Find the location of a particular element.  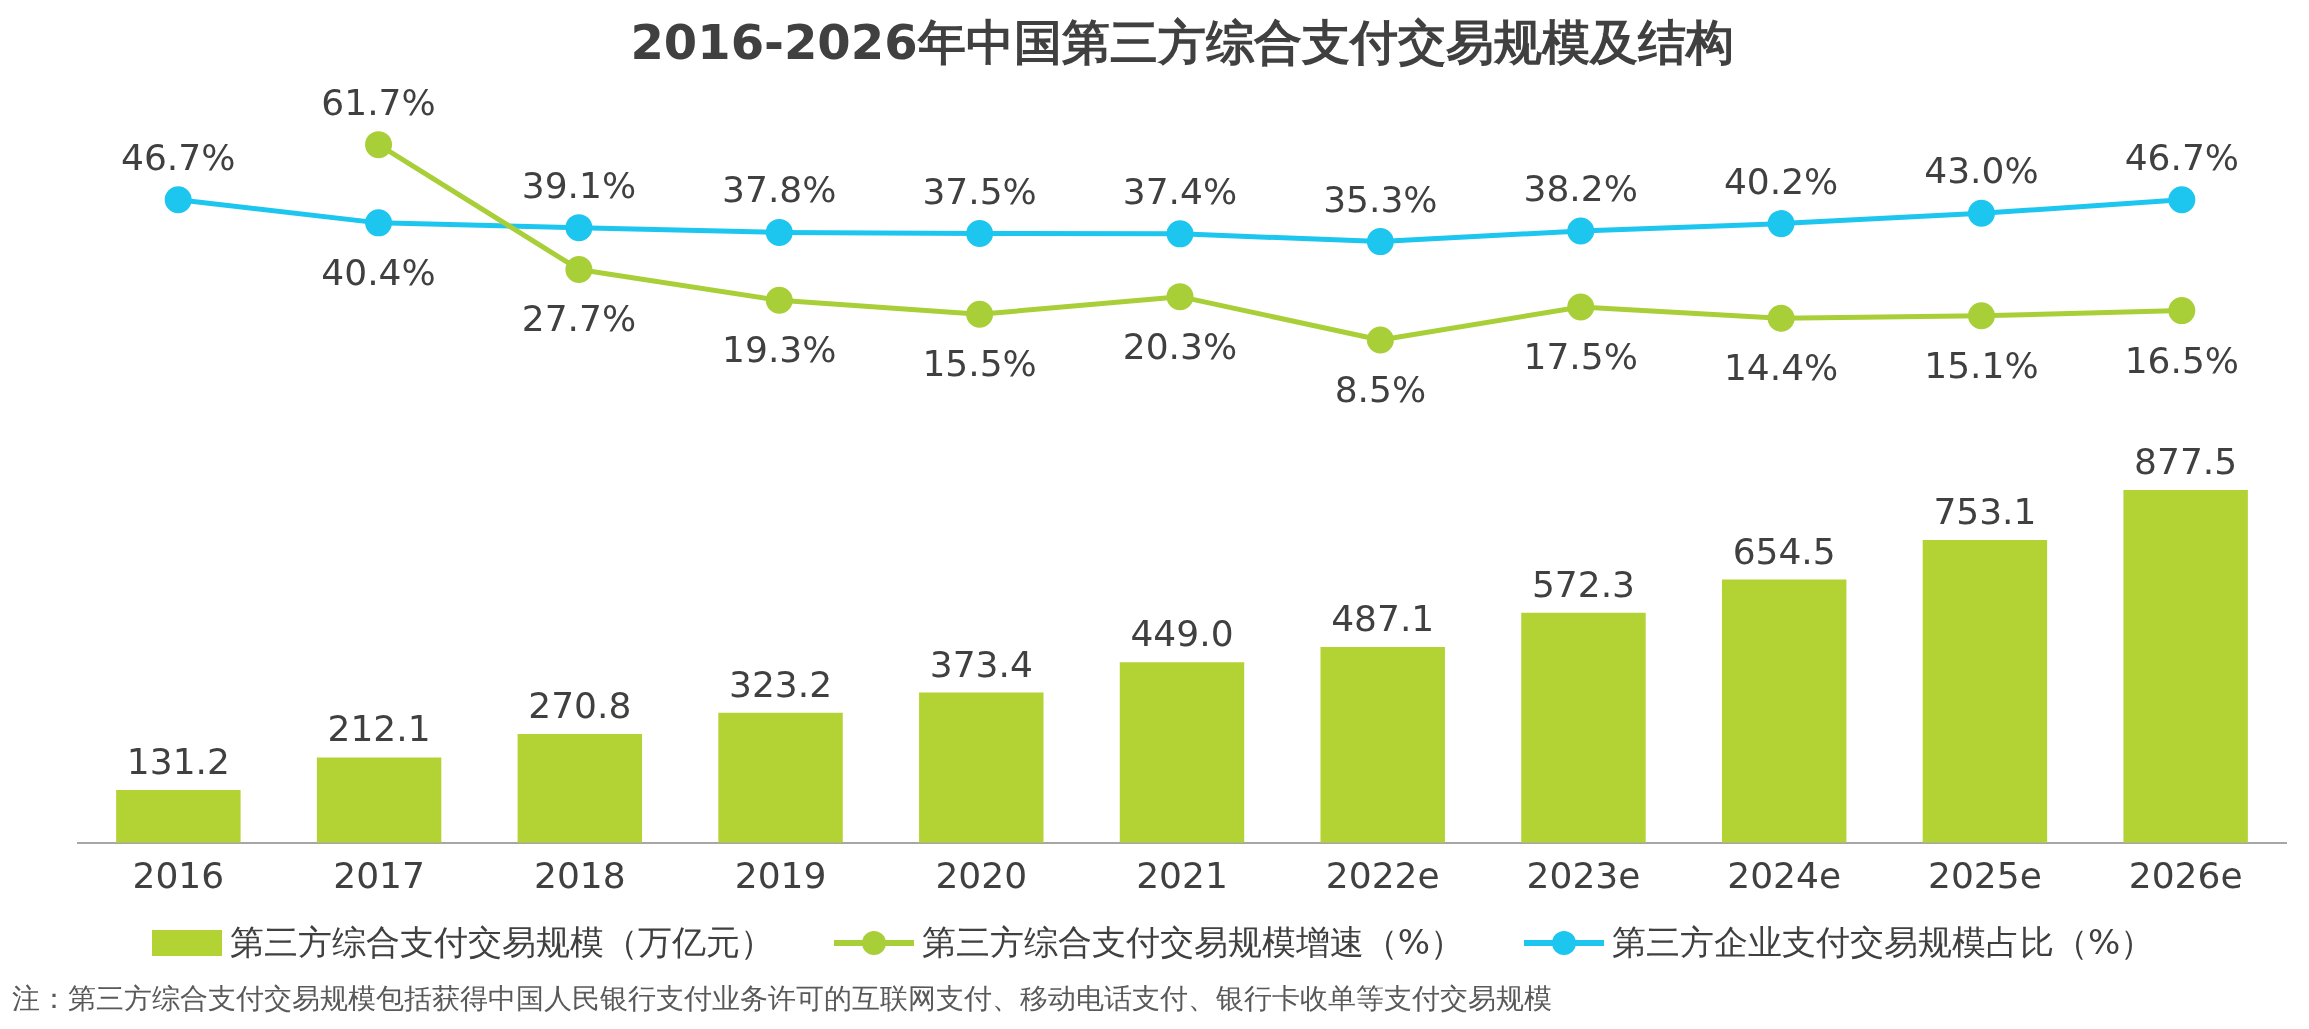

data-label: 37.5% is located at coordinates (979, 191).